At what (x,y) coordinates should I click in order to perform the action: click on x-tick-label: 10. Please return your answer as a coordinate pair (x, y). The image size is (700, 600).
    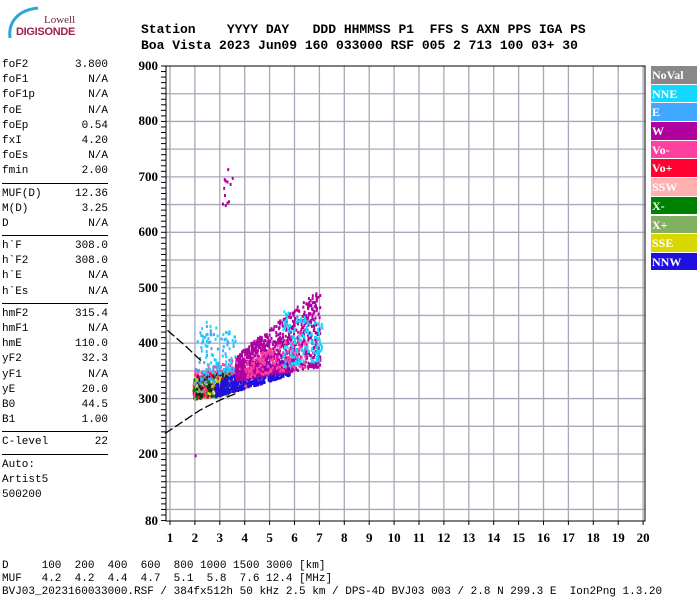
    Looking at the image, I should click on (394, 537).